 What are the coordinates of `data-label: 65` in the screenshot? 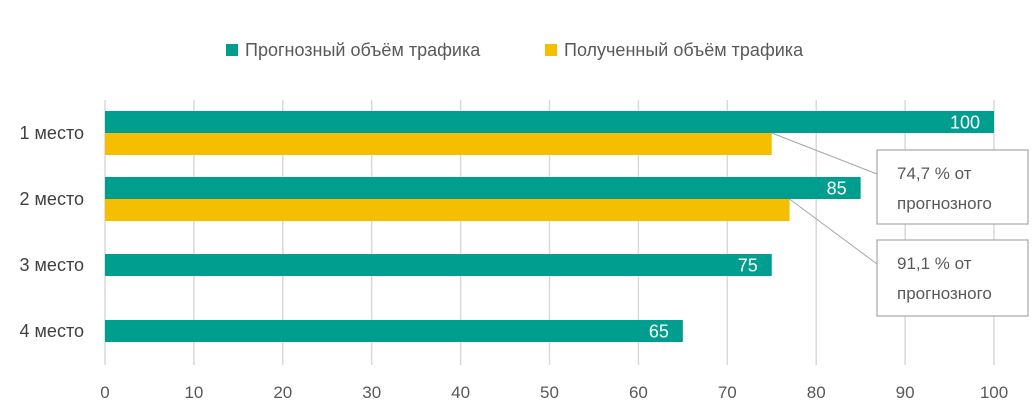 It's located at (659, 332).